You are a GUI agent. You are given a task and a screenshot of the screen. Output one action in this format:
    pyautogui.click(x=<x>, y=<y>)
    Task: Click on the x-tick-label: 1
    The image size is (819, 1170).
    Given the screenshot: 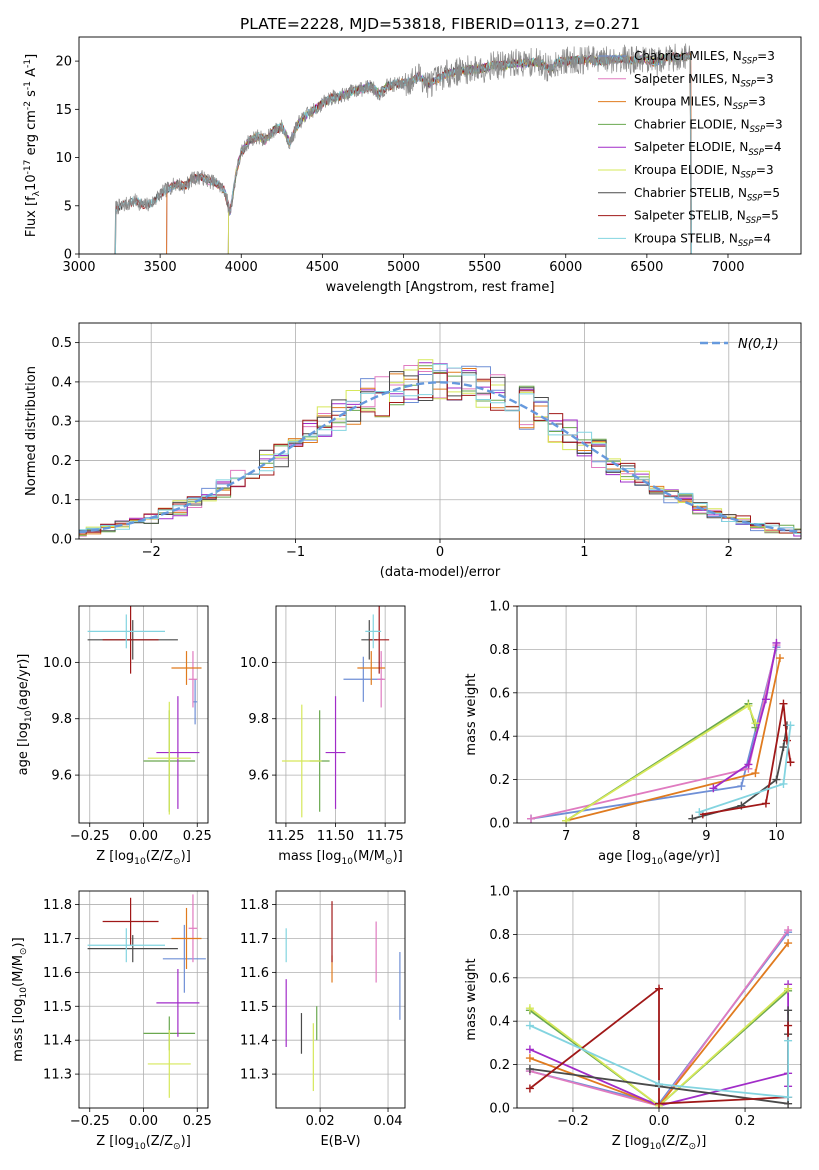 What is the action you would take?
    pyautogui.click(x=584, y=552)
    